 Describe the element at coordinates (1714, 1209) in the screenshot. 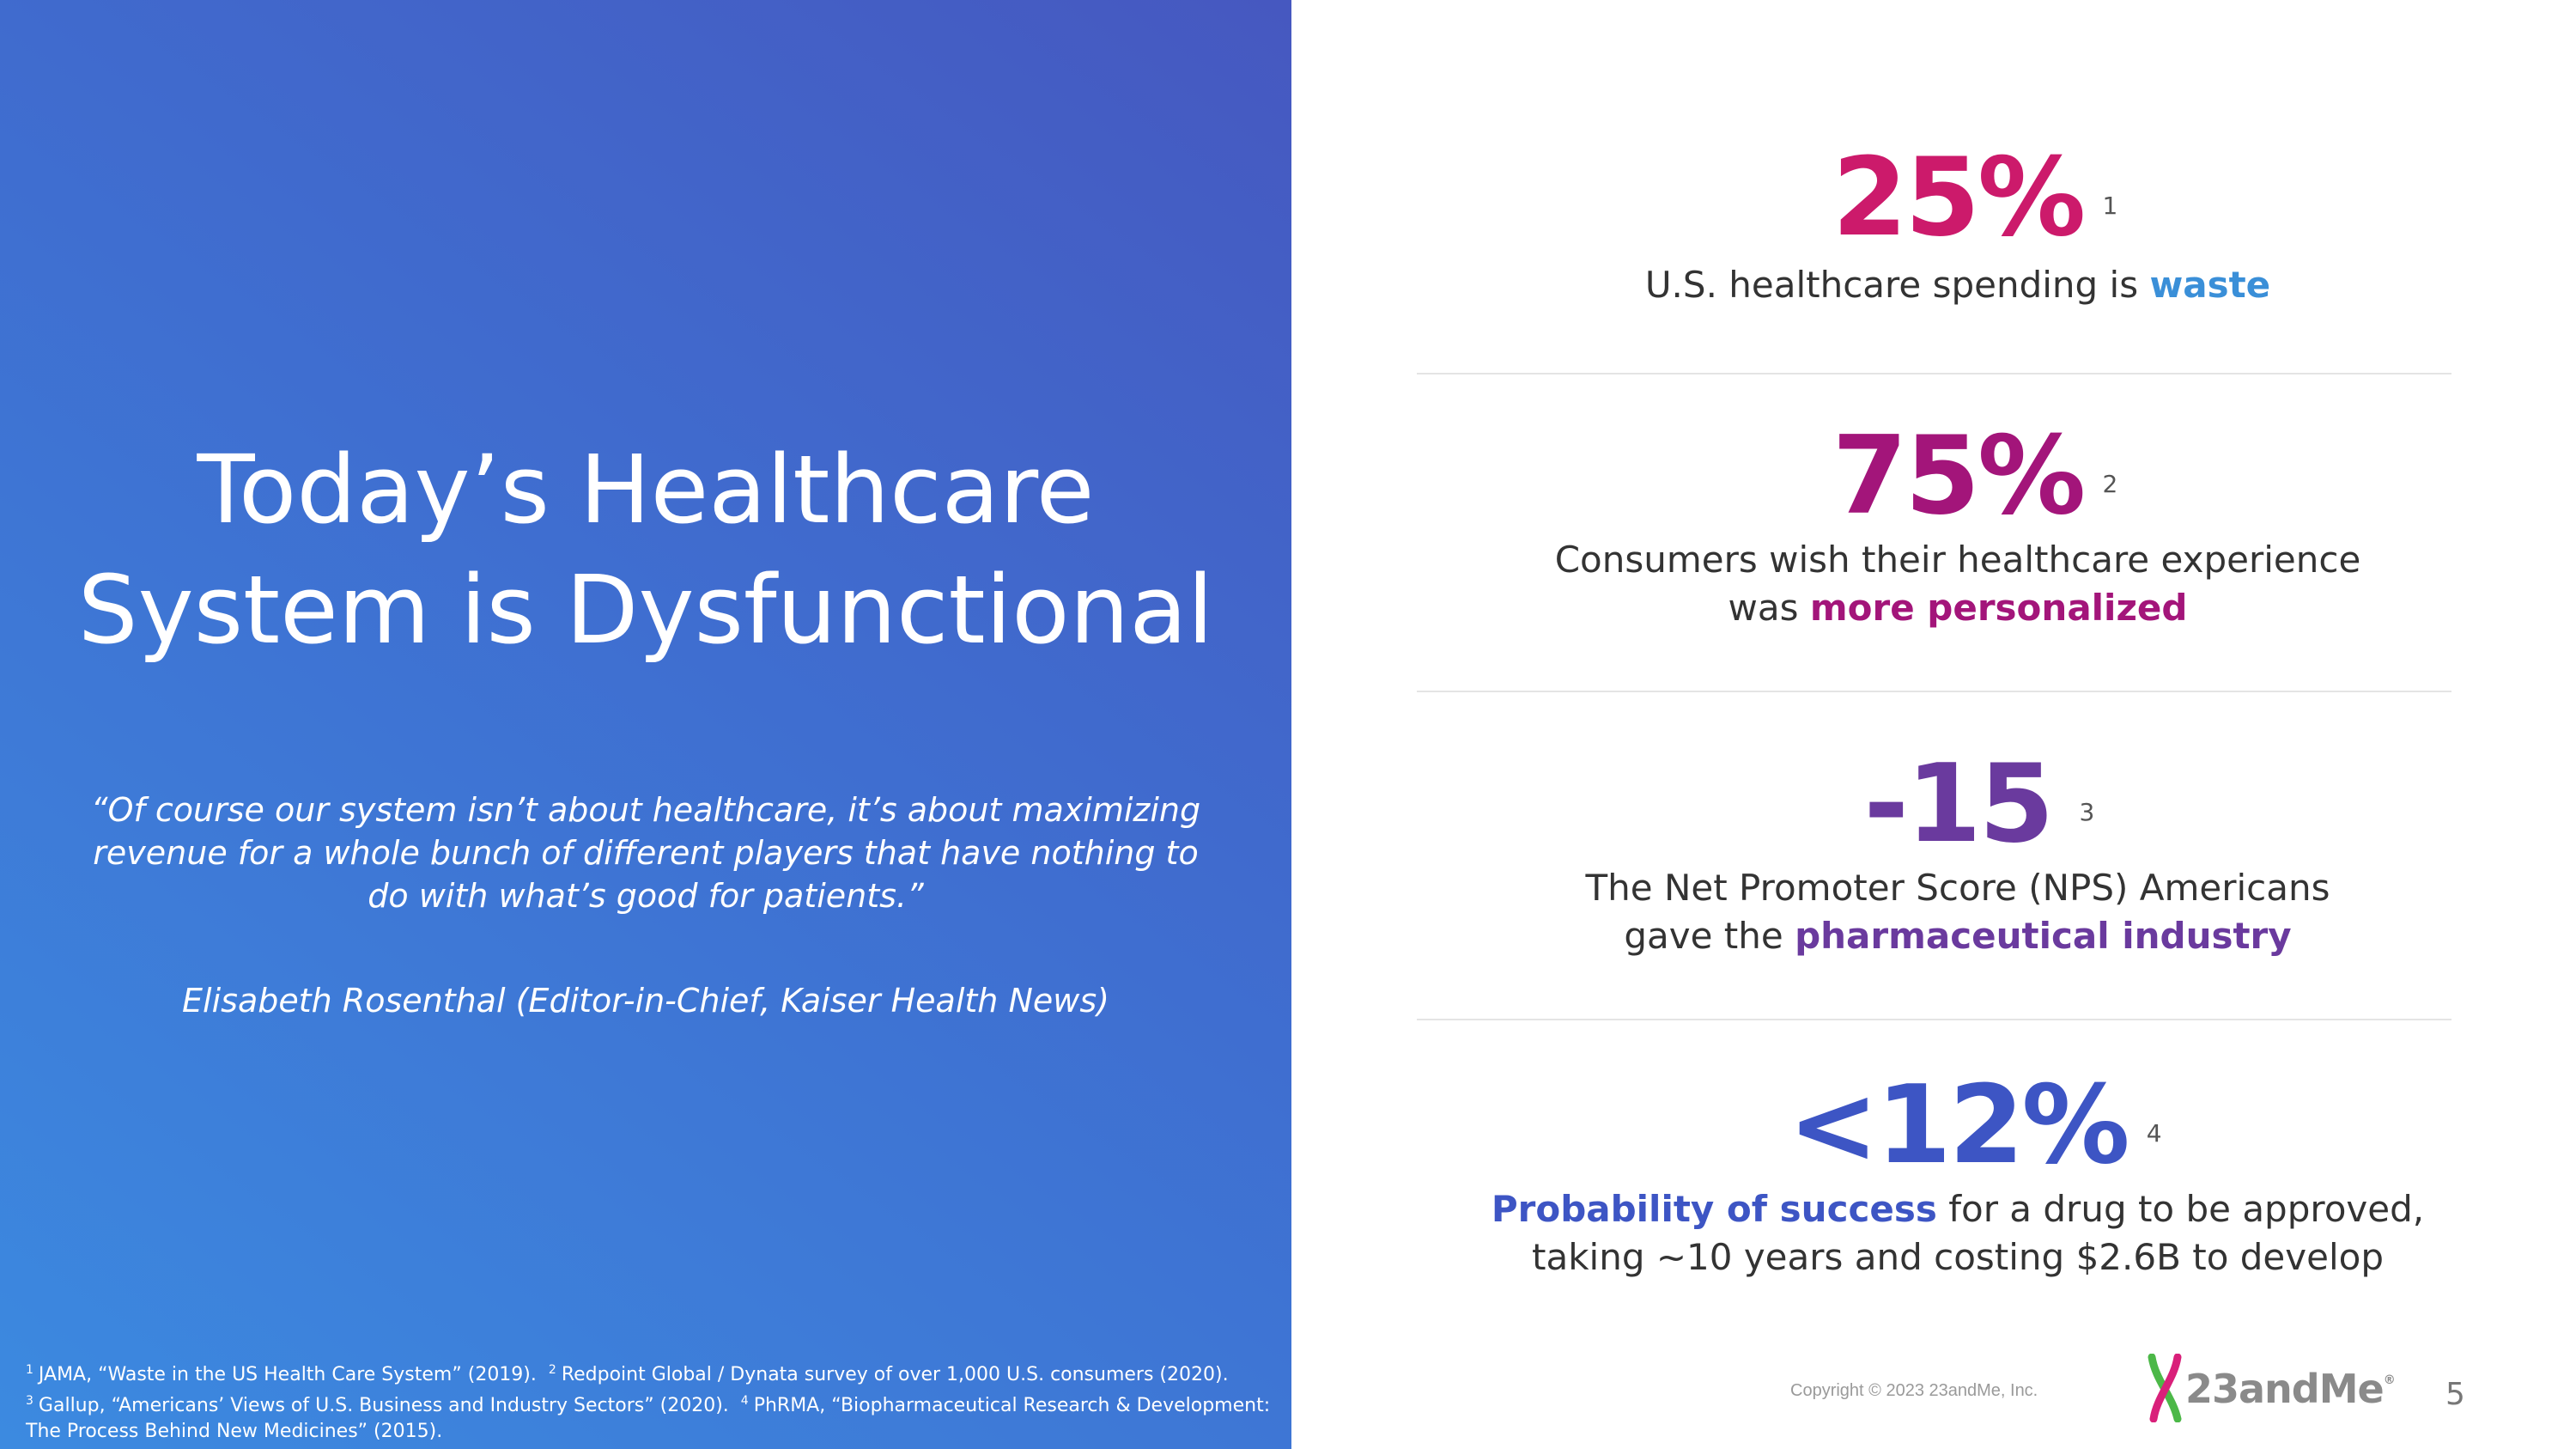

I see `stat-desc-emphasis: Probability of success` at that location.